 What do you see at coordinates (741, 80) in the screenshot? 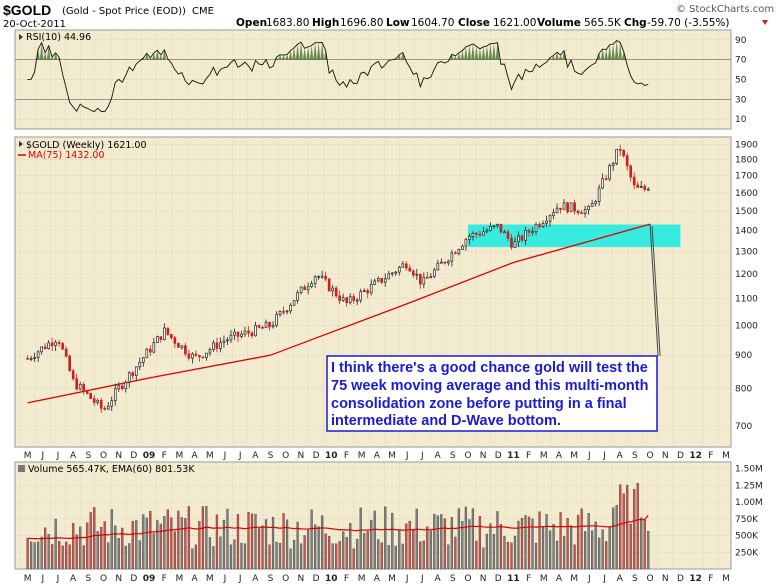
I see `rsi-y-axis: 90 70 50 30 10` at bounding box center [741, 80].